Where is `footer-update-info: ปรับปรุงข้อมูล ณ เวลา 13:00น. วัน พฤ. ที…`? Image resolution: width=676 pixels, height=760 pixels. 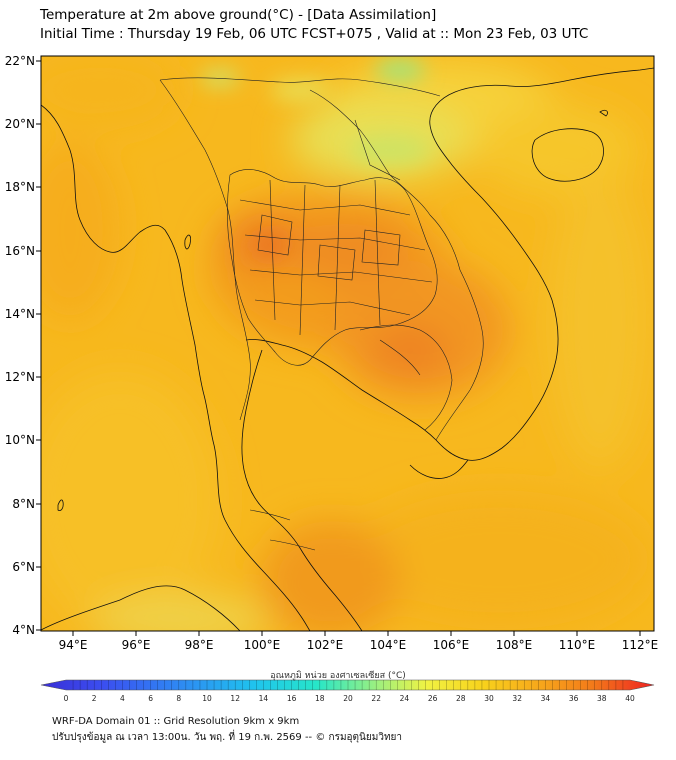 footer-update-info: ปรับปรุงข้อมูล ณ เวลา 13:00น. วัน พฤ. ที… is located at coordinates (227, 737).